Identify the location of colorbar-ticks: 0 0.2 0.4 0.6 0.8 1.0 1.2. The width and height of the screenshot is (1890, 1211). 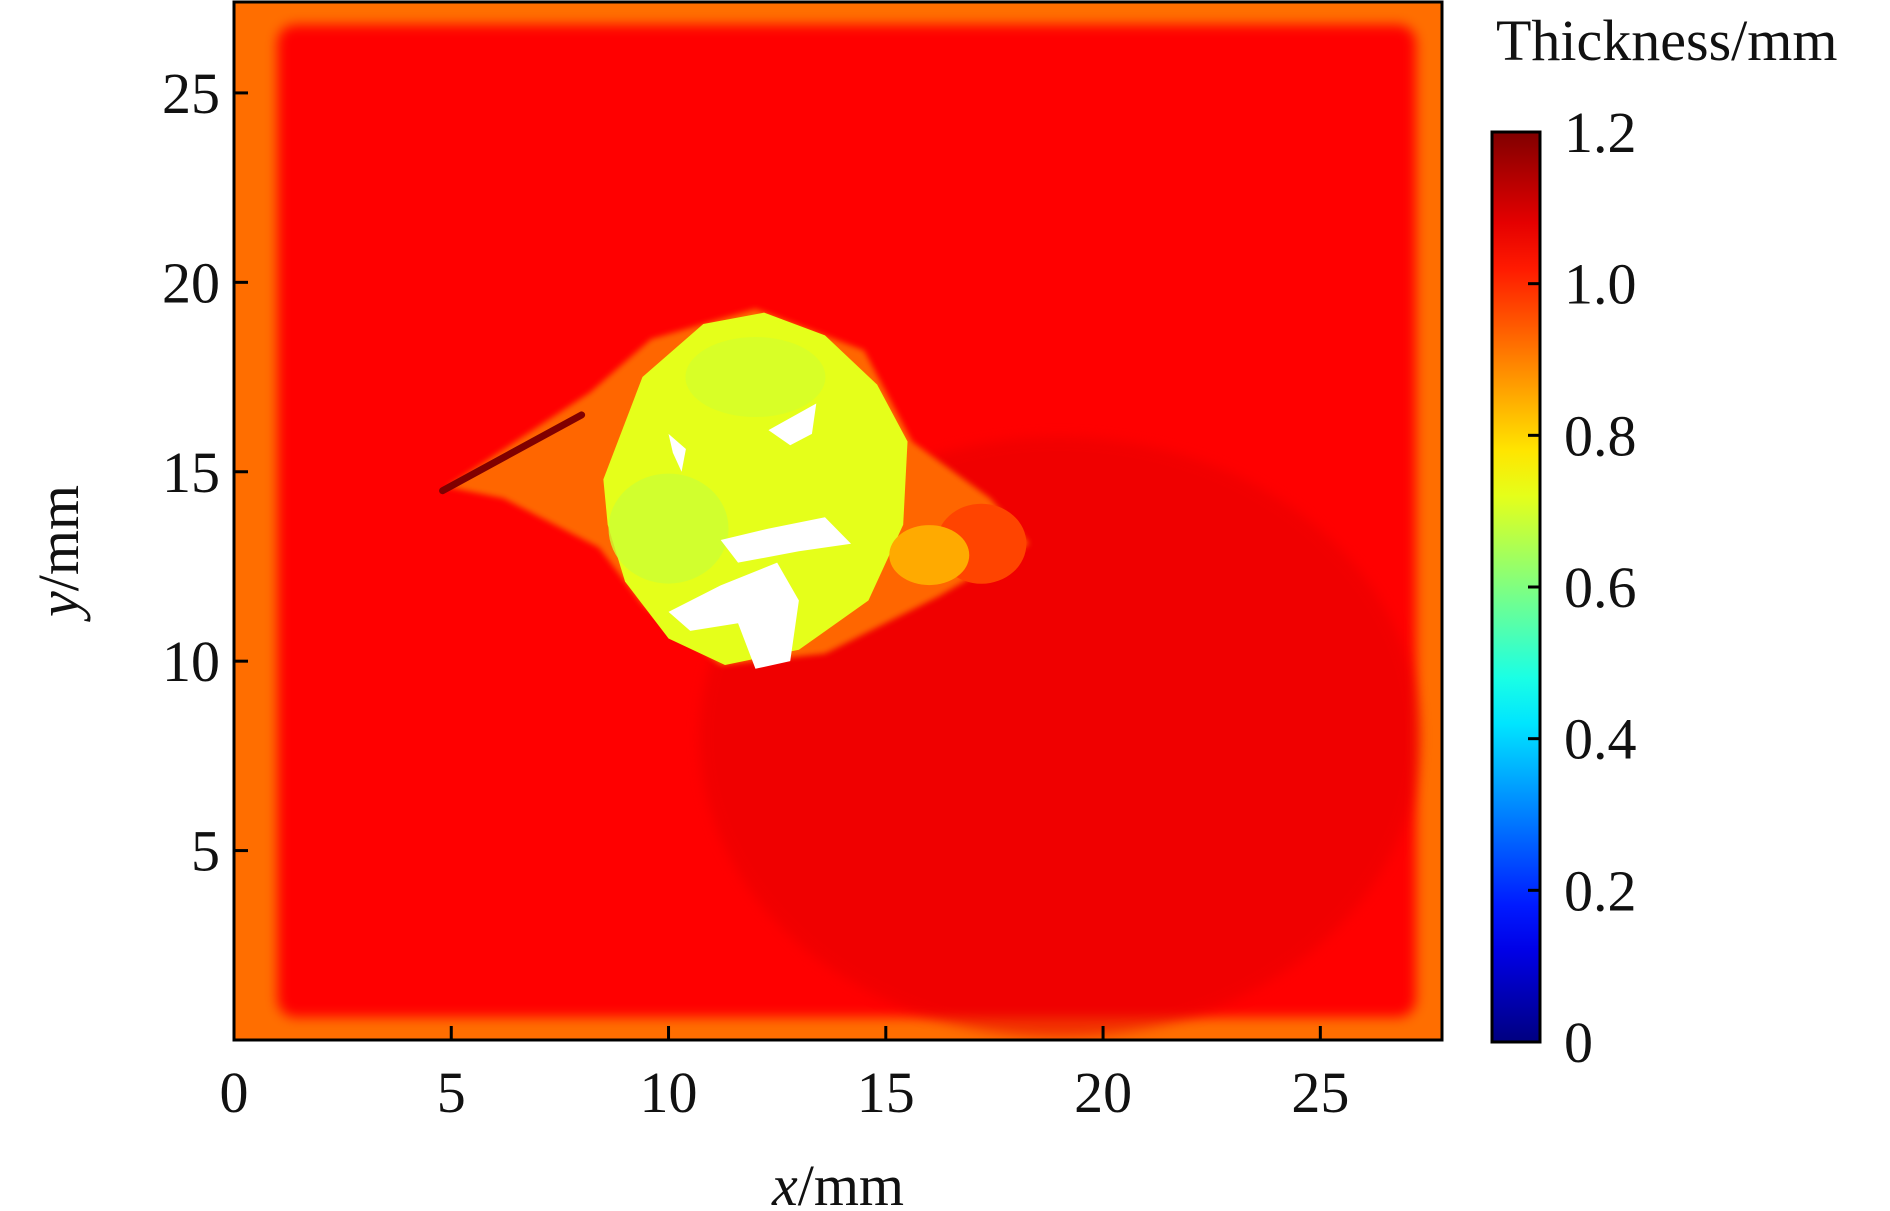
(1582, 587).